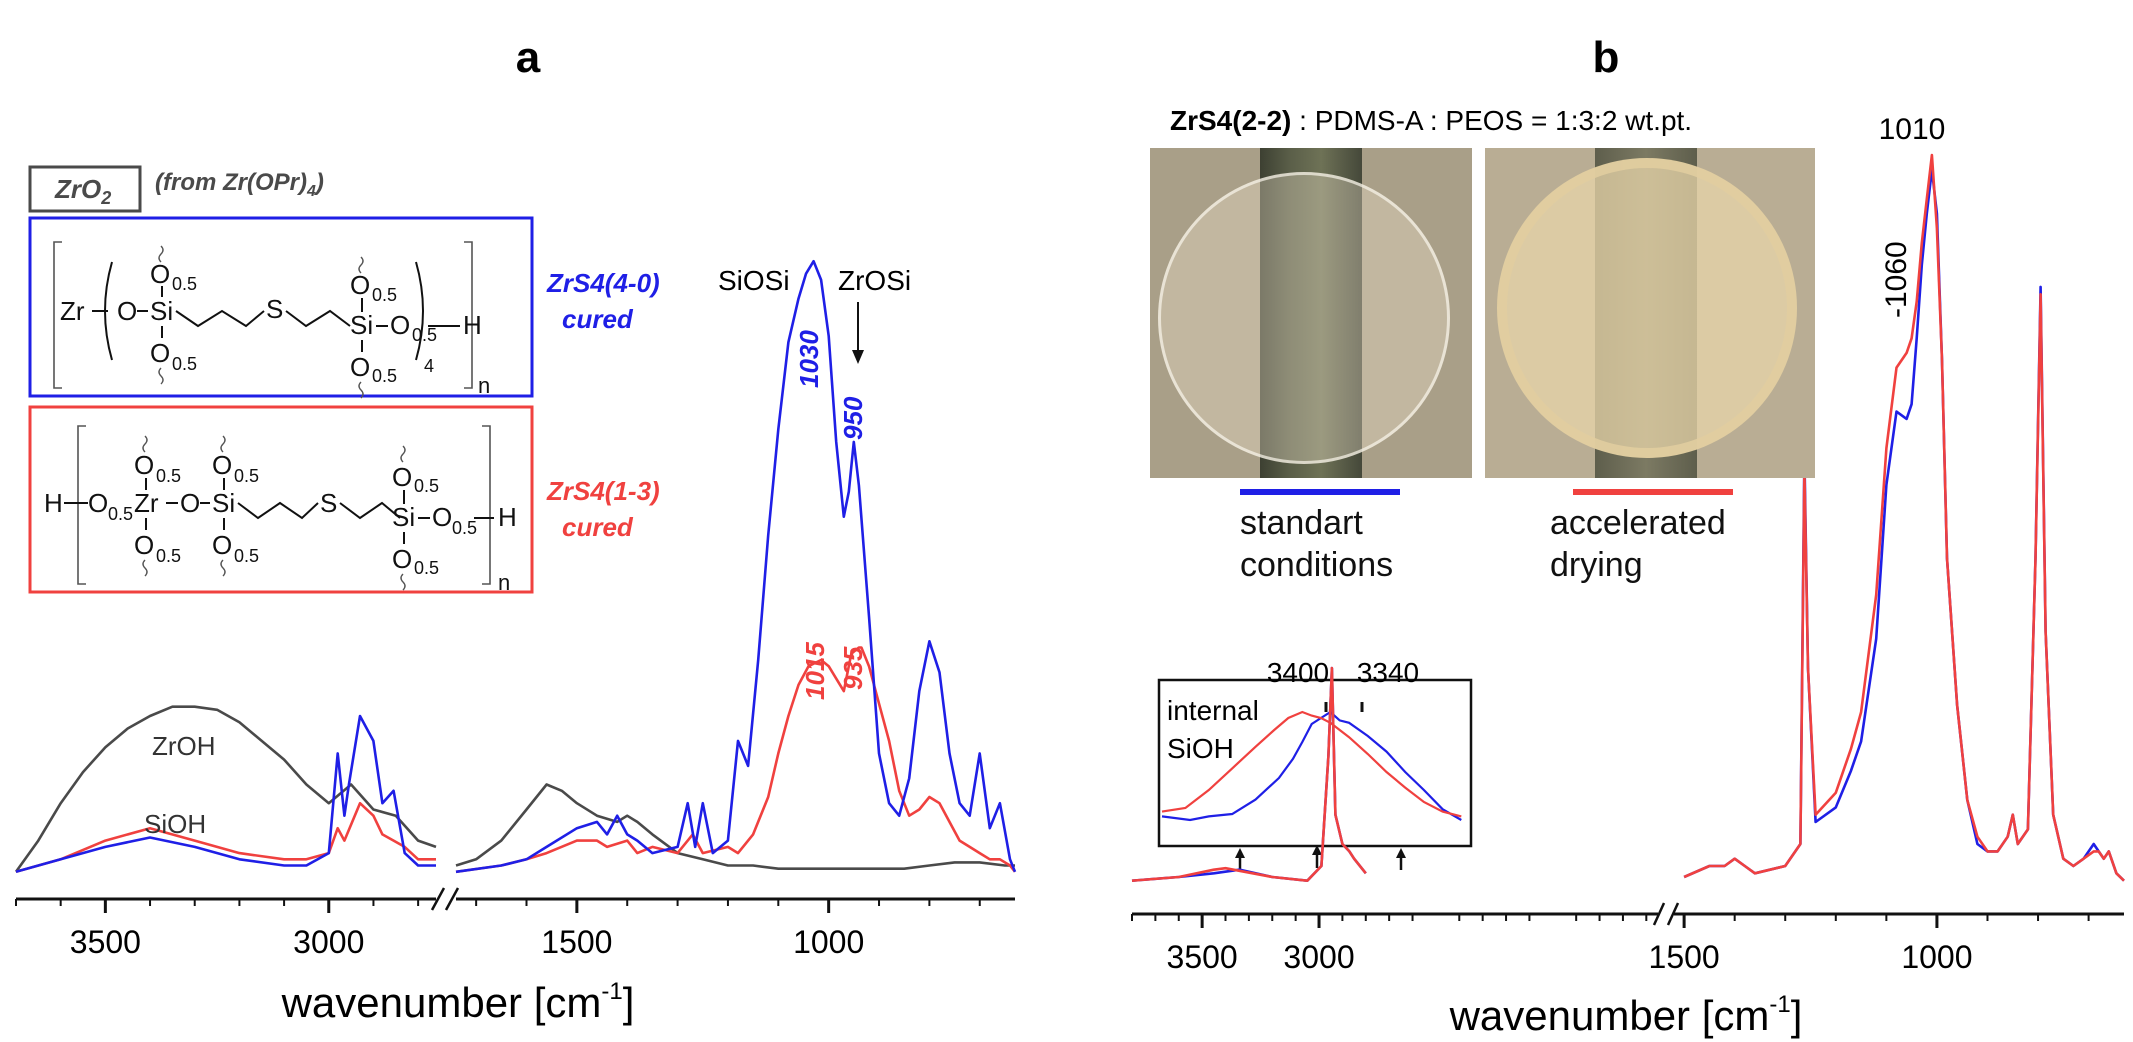 This screenshot has width=2133, height=1042. I want to click on blue-legend-label: ZrS4(4-0), so click(603, 283).